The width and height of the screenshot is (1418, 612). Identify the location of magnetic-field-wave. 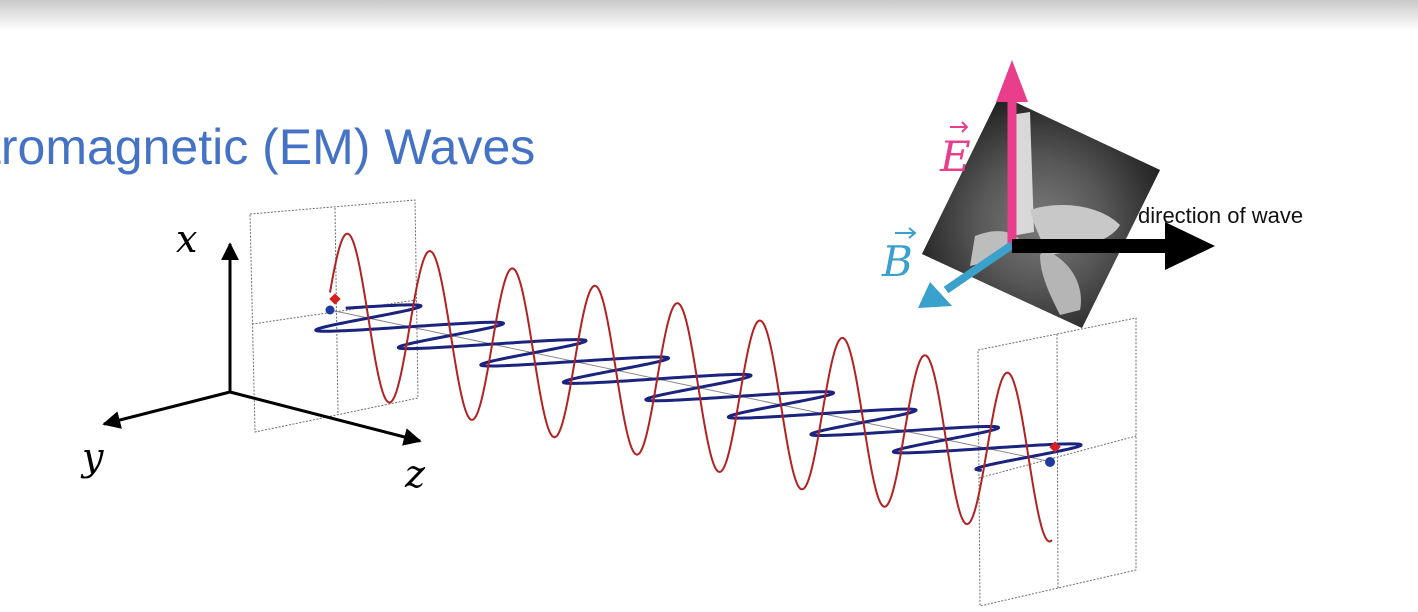
(698, 387).